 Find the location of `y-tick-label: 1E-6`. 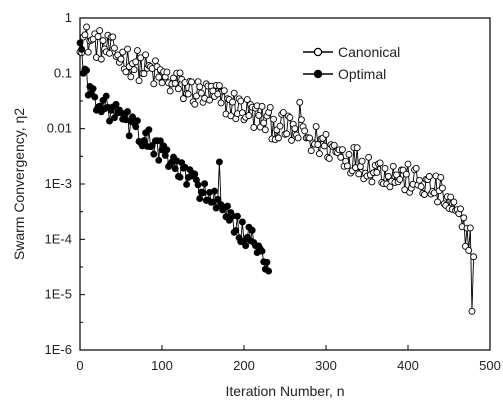

y-tick-label: 1E-6 is located at coordinates (58, 349).